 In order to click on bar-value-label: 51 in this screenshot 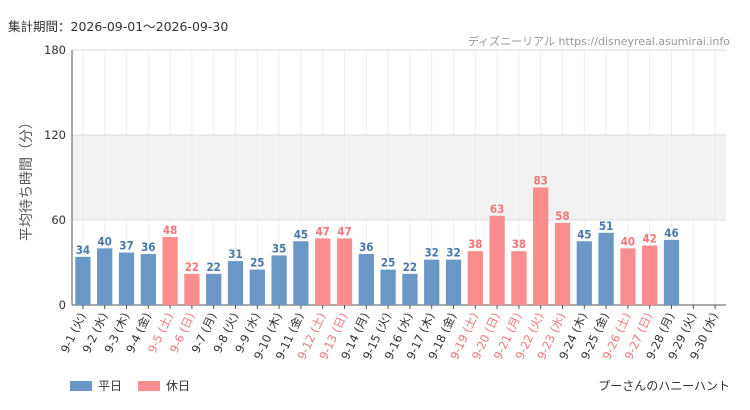, I will do `click(606, 226)`.